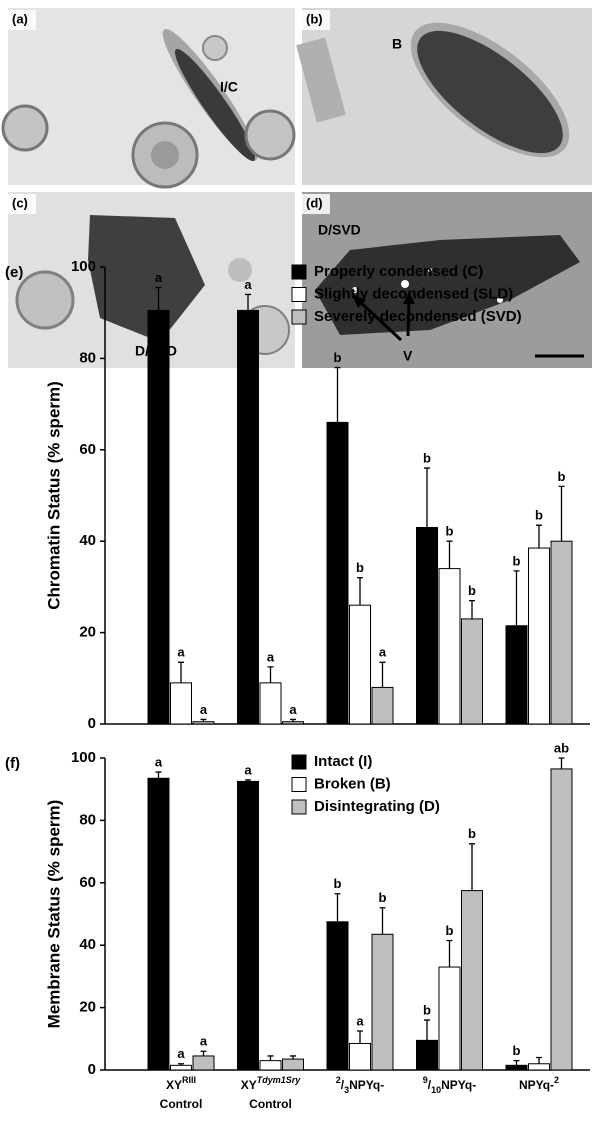  Describe the element at coordinates (398, 271) in the screenshot. I see `legend-label: Properly condensed (C)` at that location.